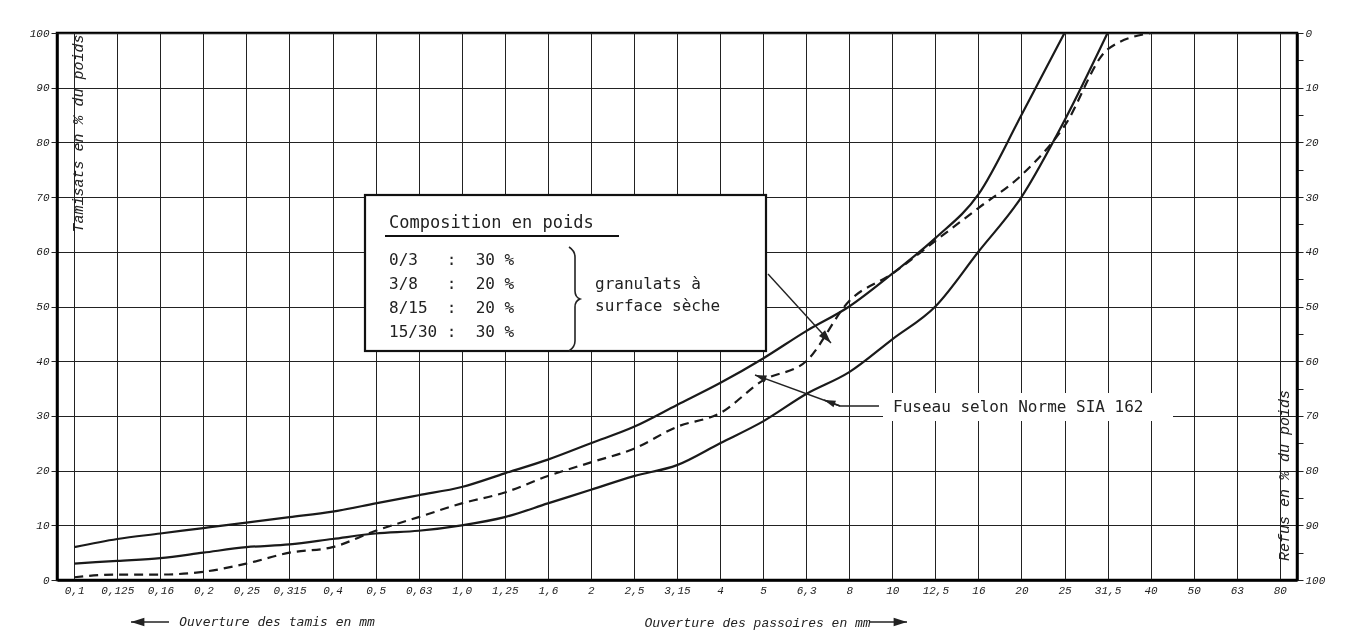  I want to click on x-tick-label: 40, so click(1151, 590).